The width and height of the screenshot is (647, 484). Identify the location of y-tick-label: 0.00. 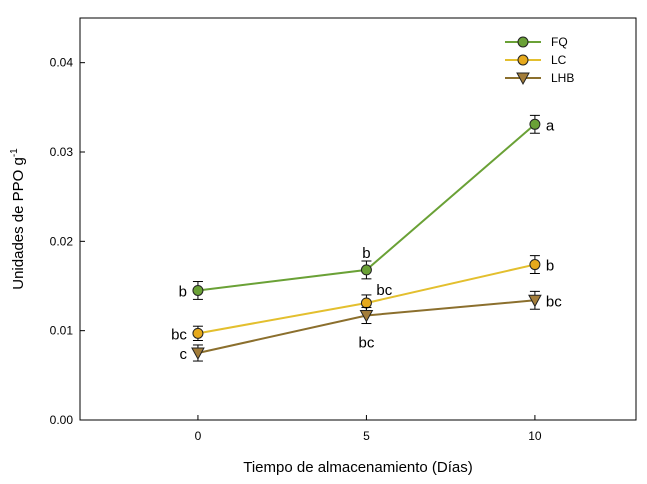
(62, 420).